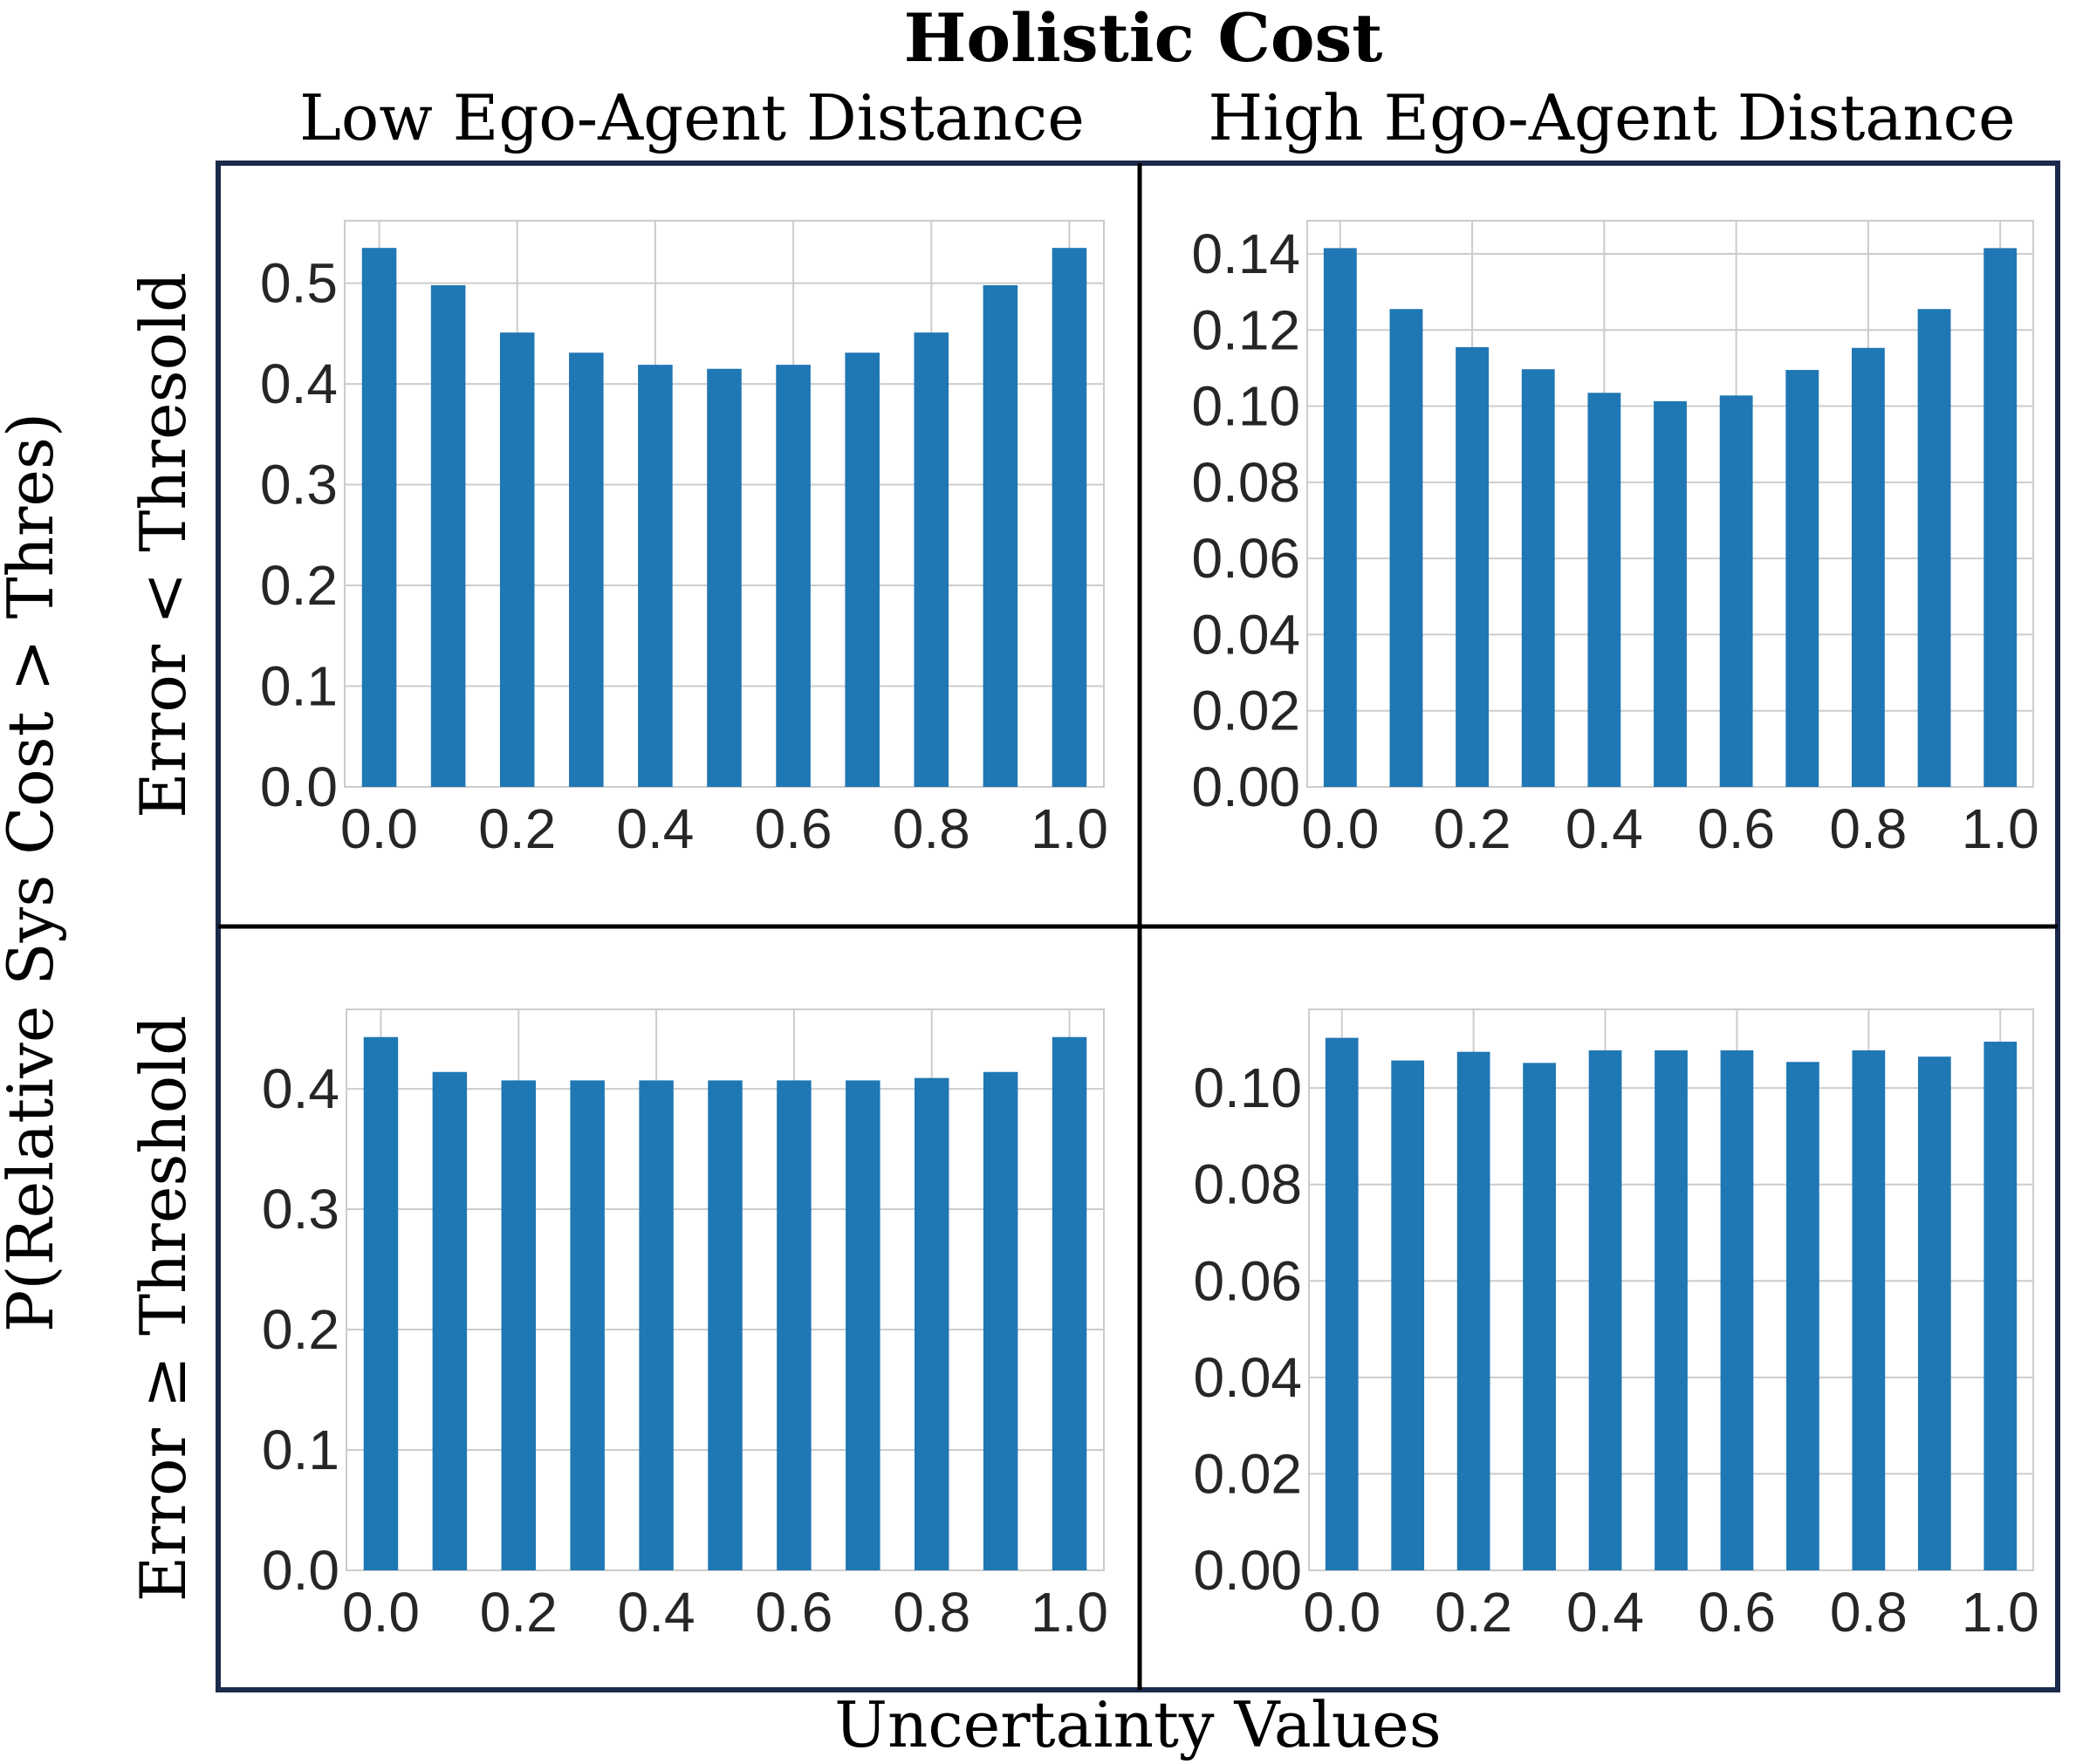  I want to click on column-title-right: High Ego-Agent Distance, so click(1611, 118).